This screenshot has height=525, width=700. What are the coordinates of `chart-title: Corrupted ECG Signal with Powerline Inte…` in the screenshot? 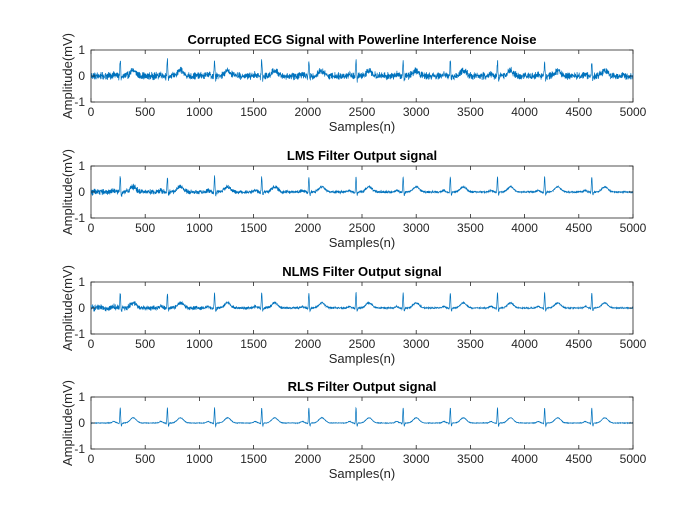 It's located at (362, 39).